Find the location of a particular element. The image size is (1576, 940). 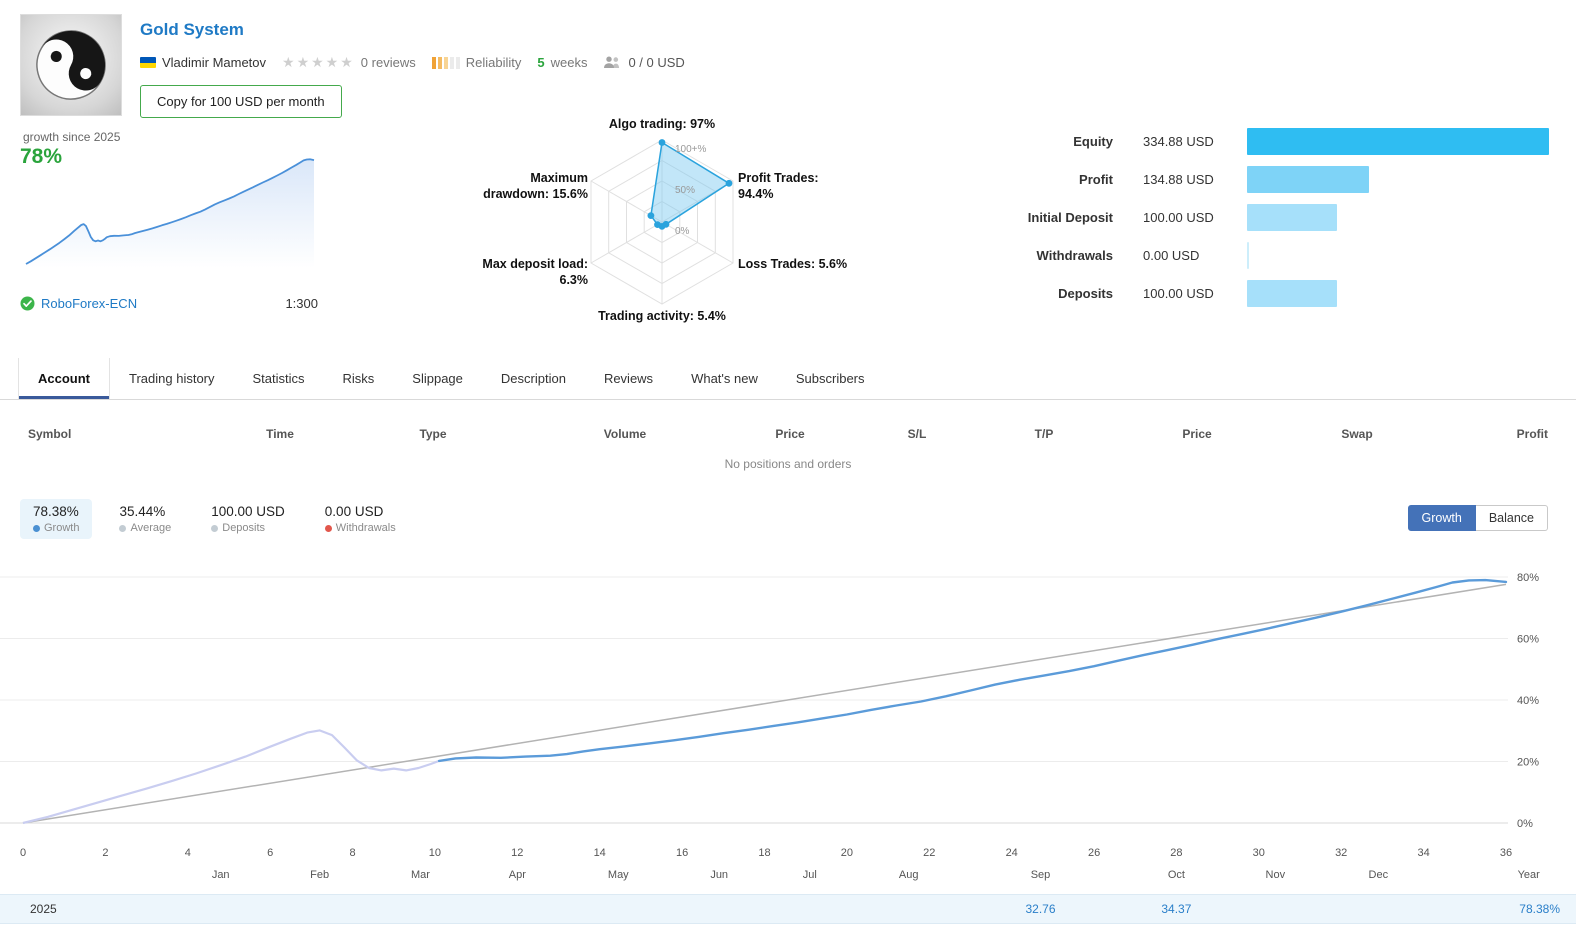

summary-growth: 78.38% Growth is located at coordinates (56, 519).